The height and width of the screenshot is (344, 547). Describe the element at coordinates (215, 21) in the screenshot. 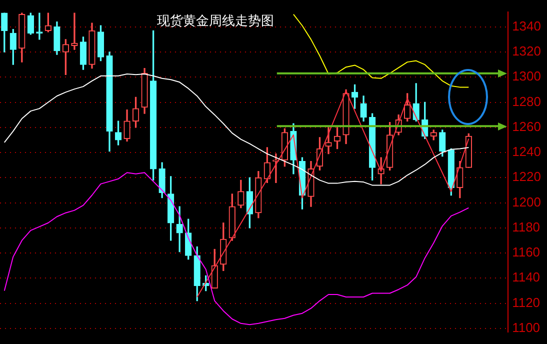

I see `chart-title: 现货黄金周线走势图` at that location.